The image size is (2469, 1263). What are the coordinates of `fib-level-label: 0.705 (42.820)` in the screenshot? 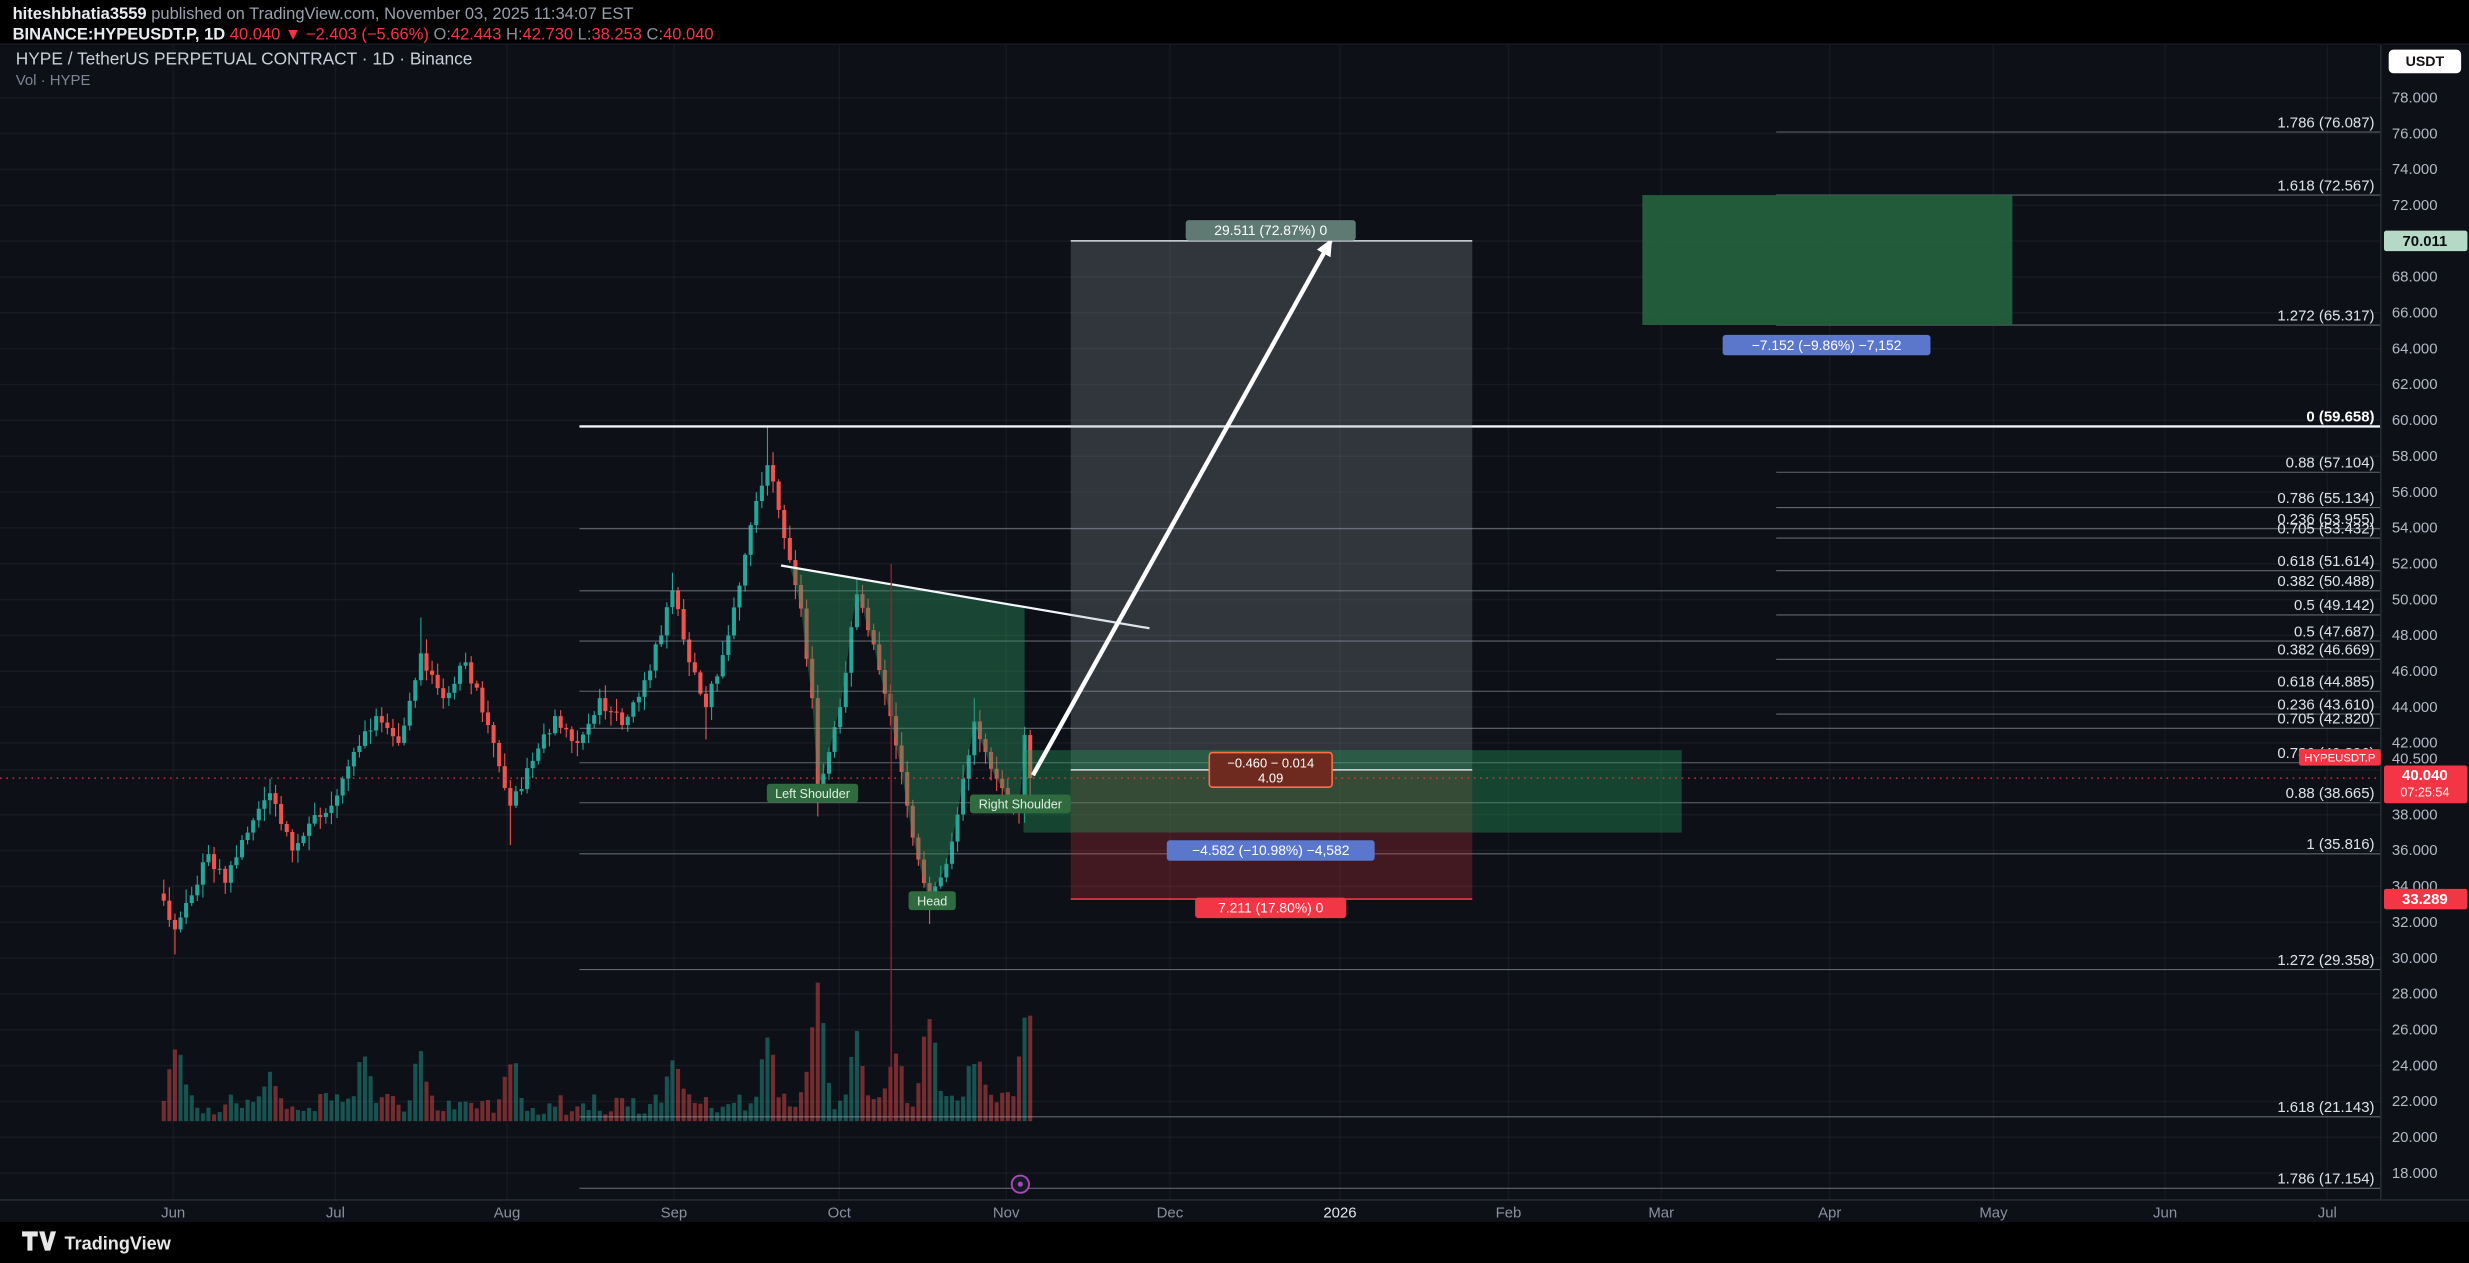 It's located at (2325, 719).